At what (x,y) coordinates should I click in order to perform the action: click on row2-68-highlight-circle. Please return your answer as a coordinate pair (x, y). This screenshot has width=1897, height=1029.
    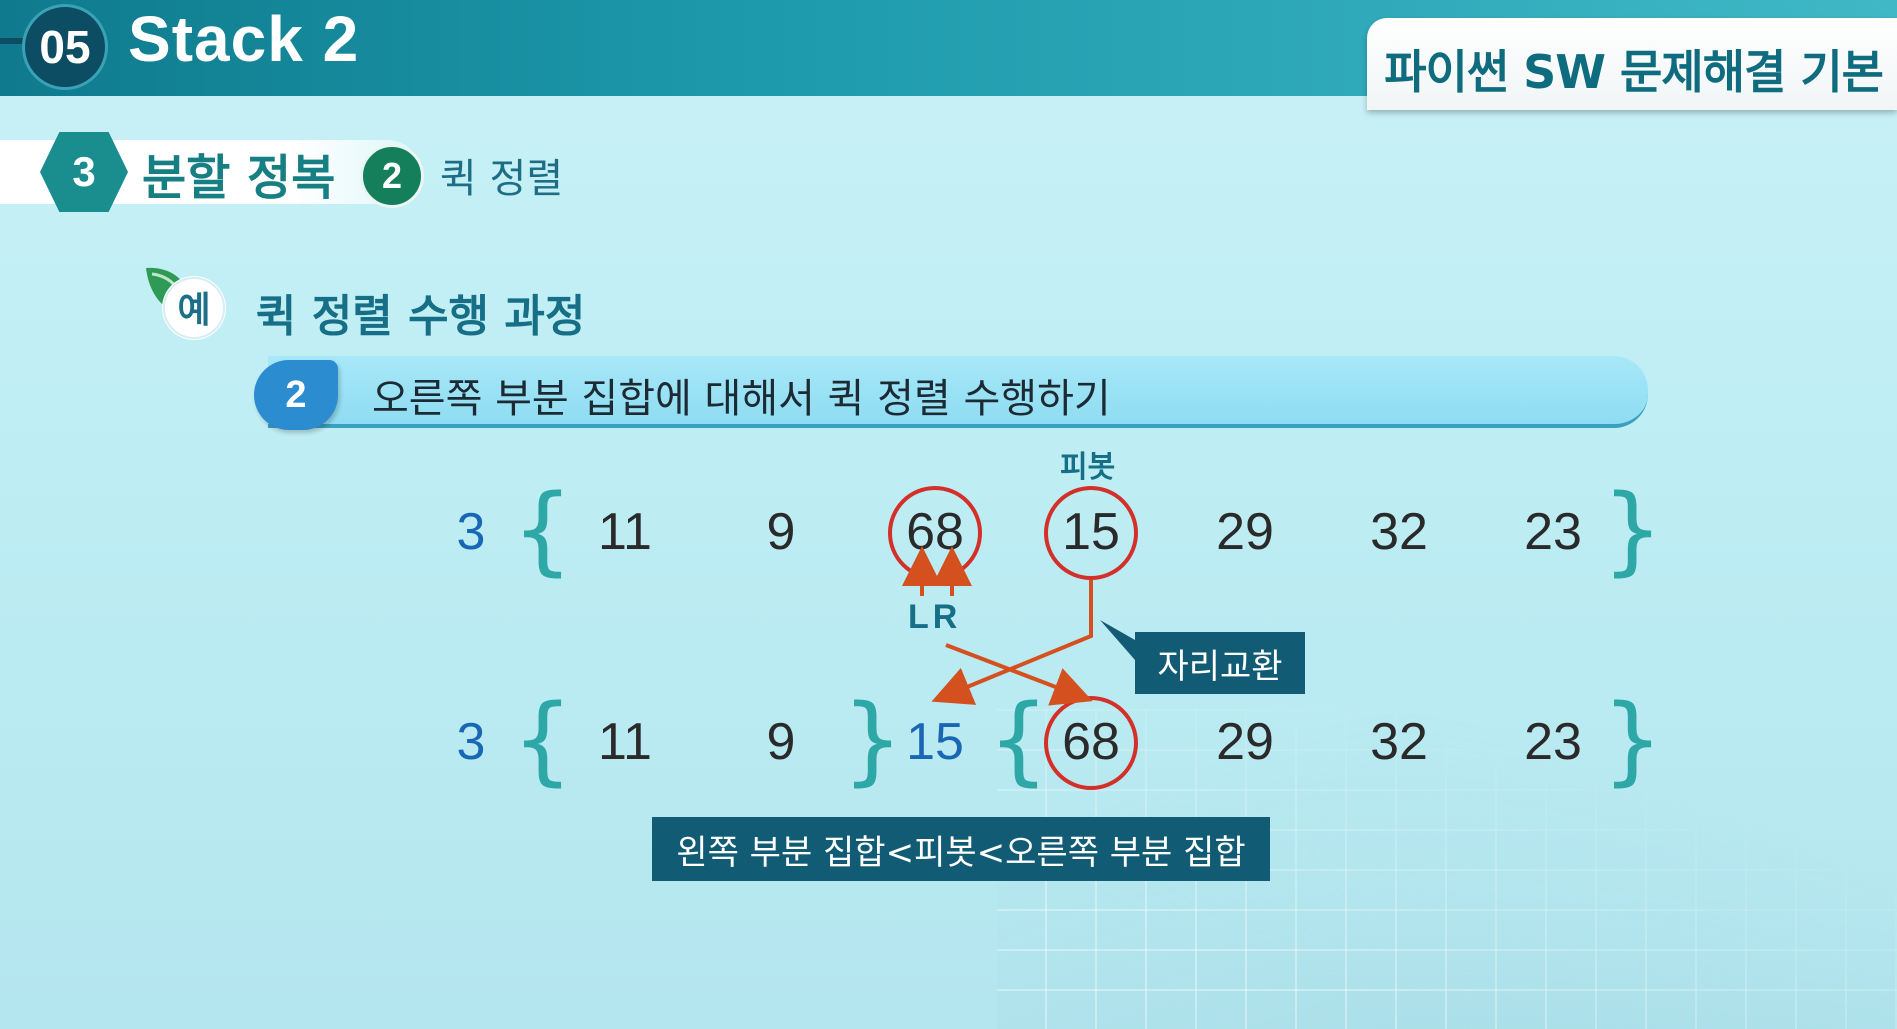
    Looking at the image, I should click on (1091, 743).